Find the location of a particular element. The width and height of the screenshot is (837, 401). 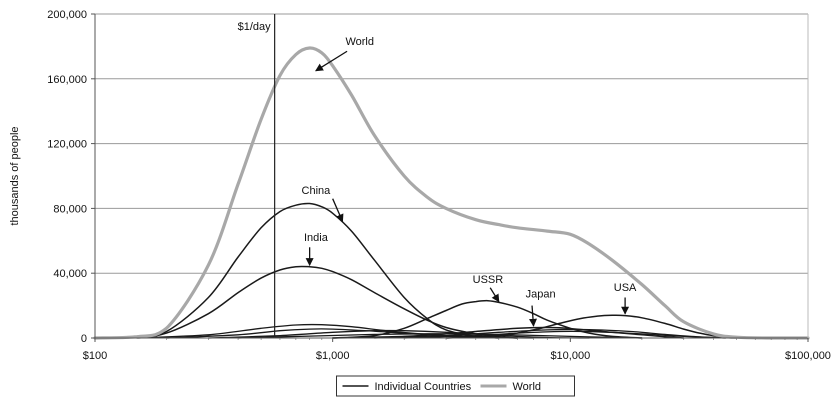

y-tick-label: 200,000 is located at coordinates (67, 15).